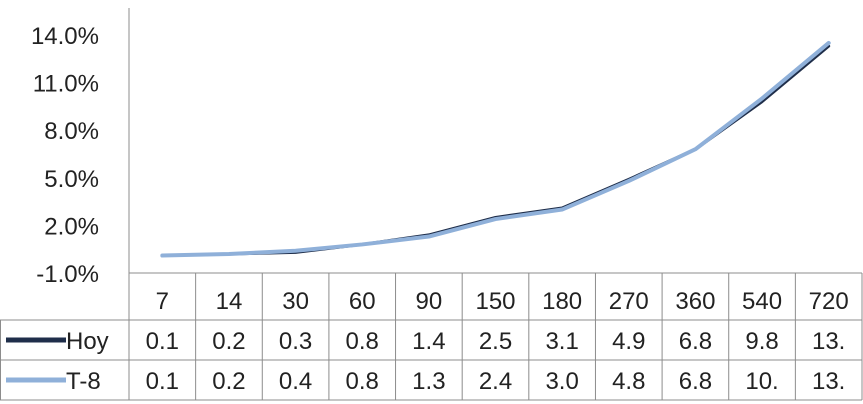  What do you see at coordinates (83, 381) in the screenshot?
I see `legend-label-t-8: T-8` at bounding box center [83, 381].